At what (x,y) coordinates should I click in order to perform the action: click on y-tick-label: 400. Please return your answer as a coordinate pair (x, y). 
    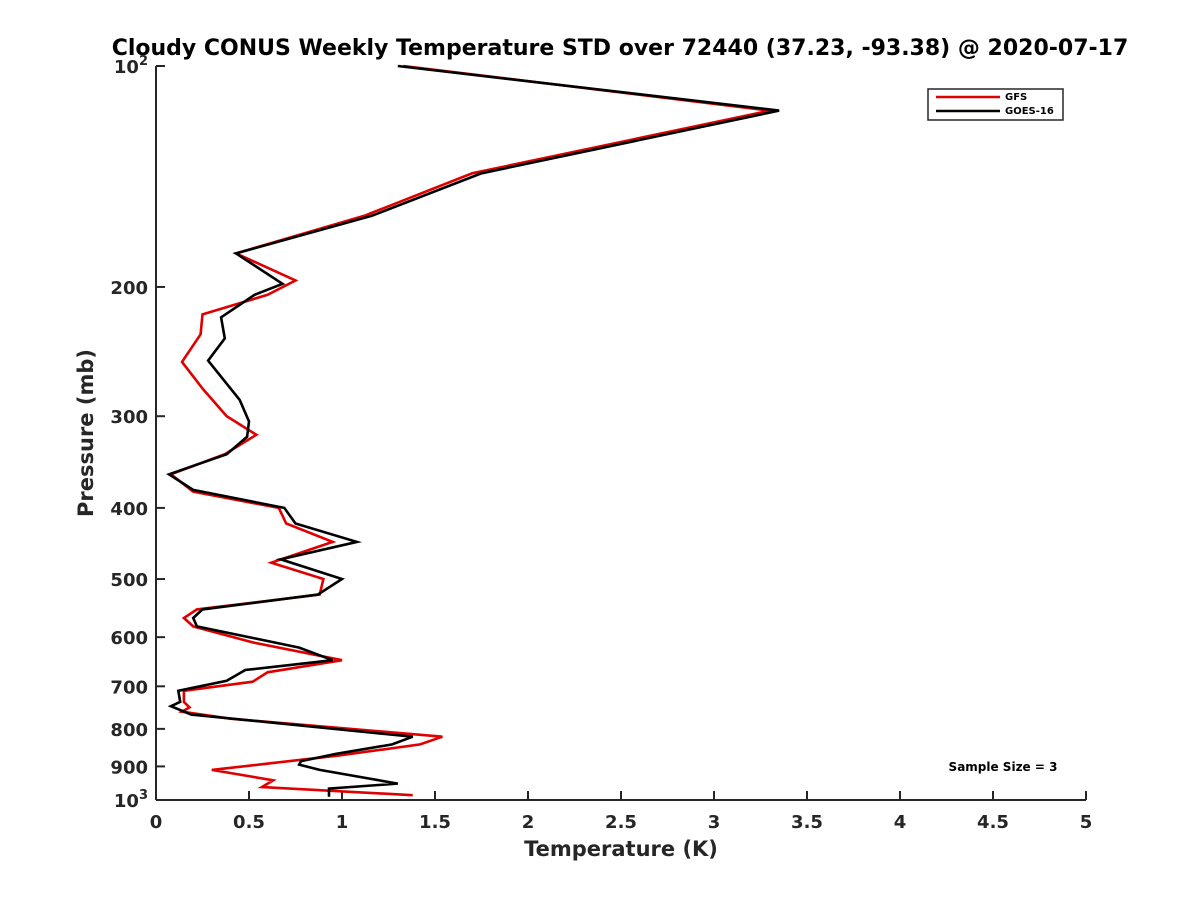
    Looking at the image, I should click on (129, 509).